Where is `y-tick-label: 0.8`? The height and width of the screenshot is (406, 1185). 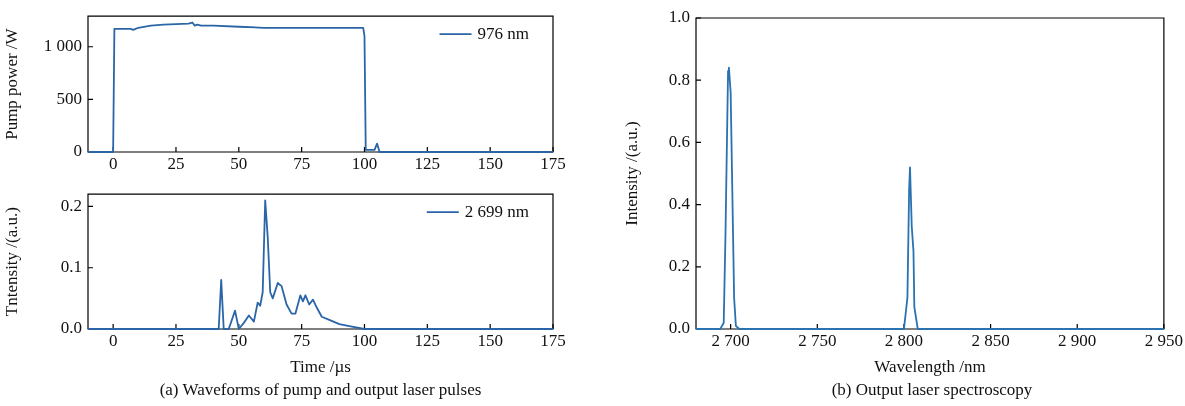
y-tick-label: 0.8 is located at coordinates (679, 79).